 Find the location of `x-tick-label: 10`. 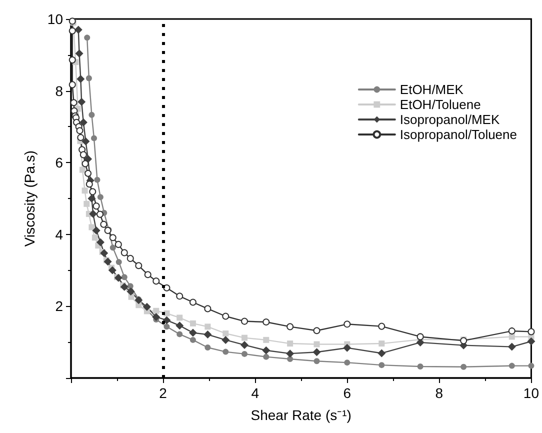

x-tick-label: 10 is located at coordinates (531, 393).